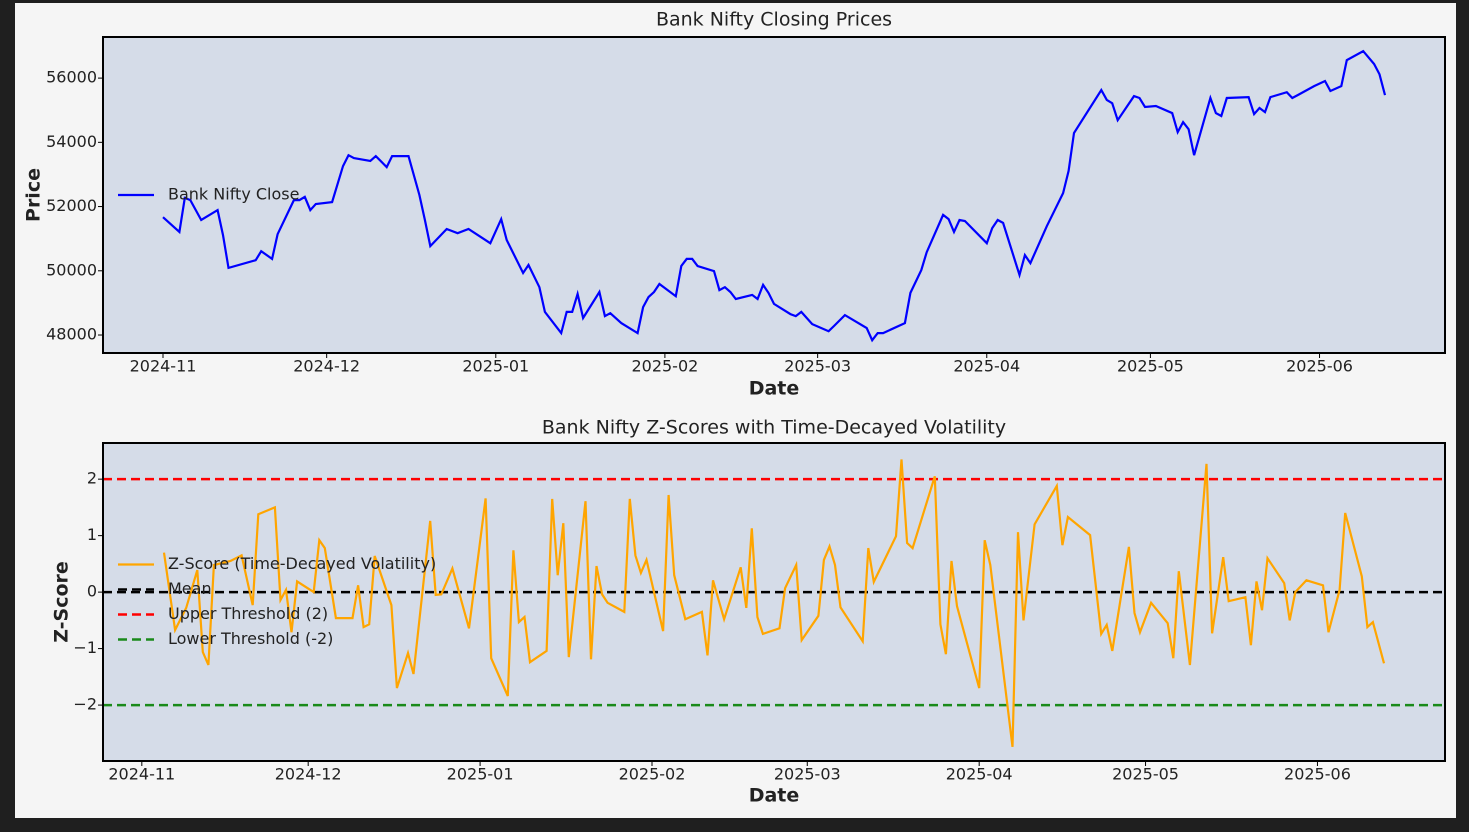  I want to click on y-axis-label: Z-Score, so click(62, 602).